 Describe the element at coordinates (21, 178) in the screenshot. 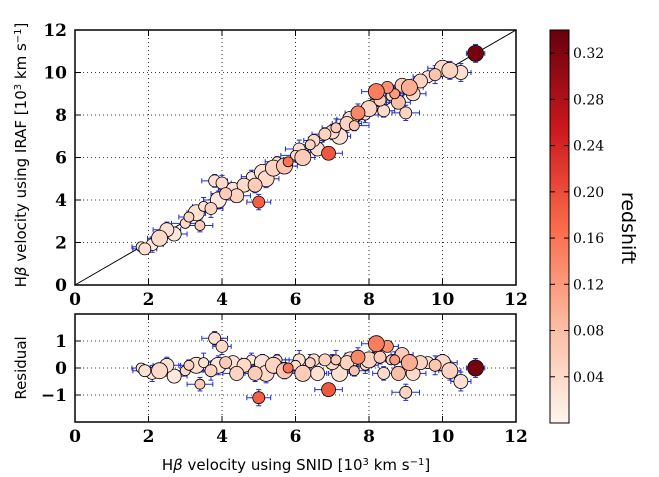

I see `top-ylabel-part-2: velocity using IRAF [10` at that location.